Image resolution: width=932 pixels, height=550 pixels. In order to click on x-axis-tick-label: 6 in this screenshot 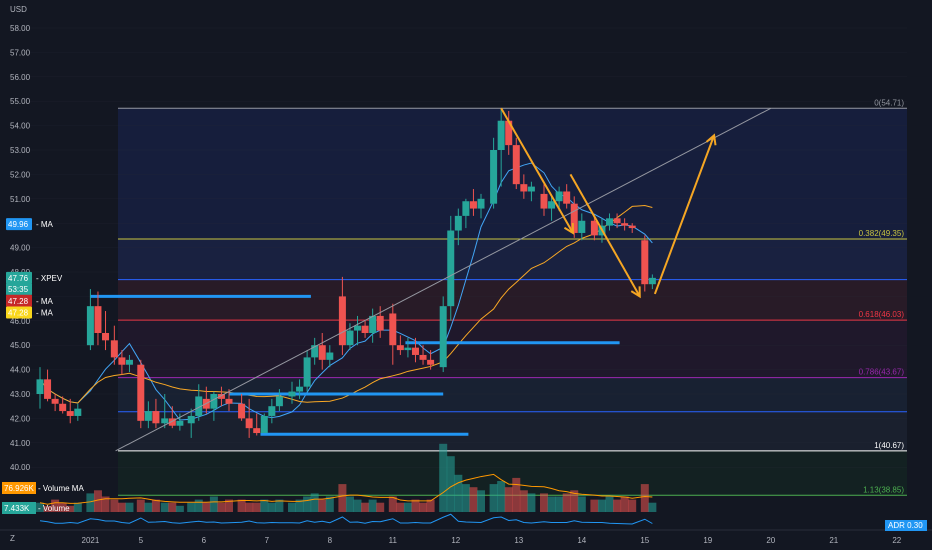, I will do `click(204, 540)`.